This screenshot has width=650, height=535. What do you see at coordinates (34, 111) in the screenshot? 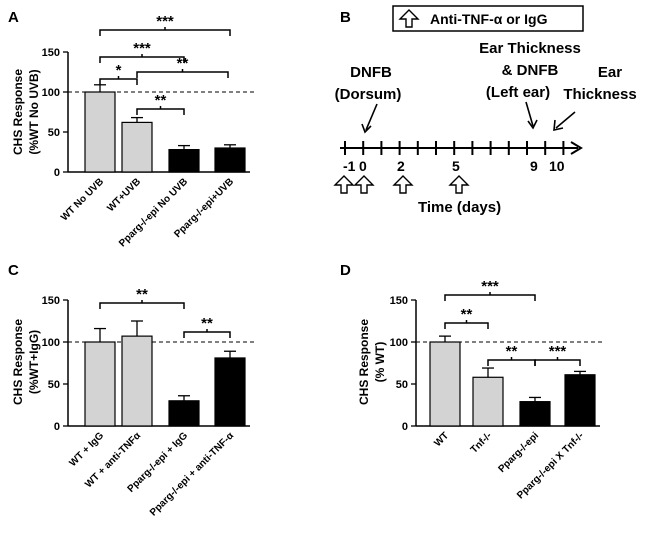
I see `y-axis-label: (%WT No UVB)` at bounding box center [34, 111].